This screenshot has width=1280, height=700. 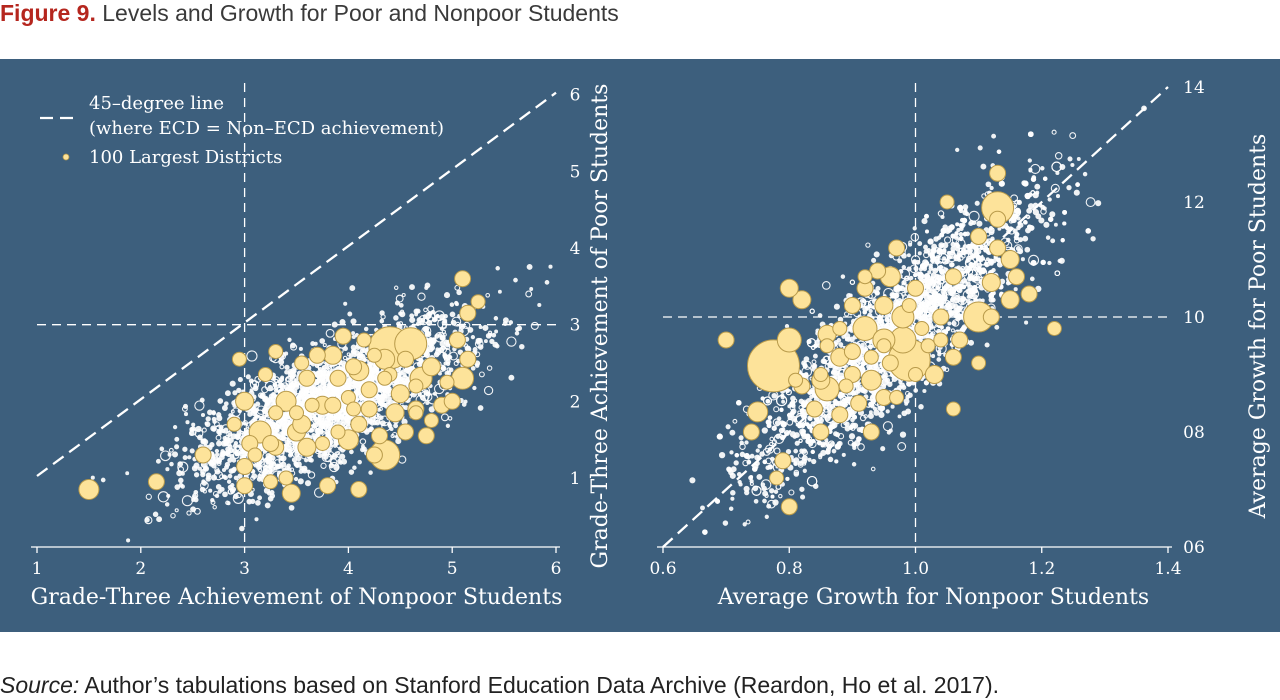 What do you see at coordinates (575, 172) in the screenshot?
I see `y-tick-label: 5` at bounding box center [575, 172].